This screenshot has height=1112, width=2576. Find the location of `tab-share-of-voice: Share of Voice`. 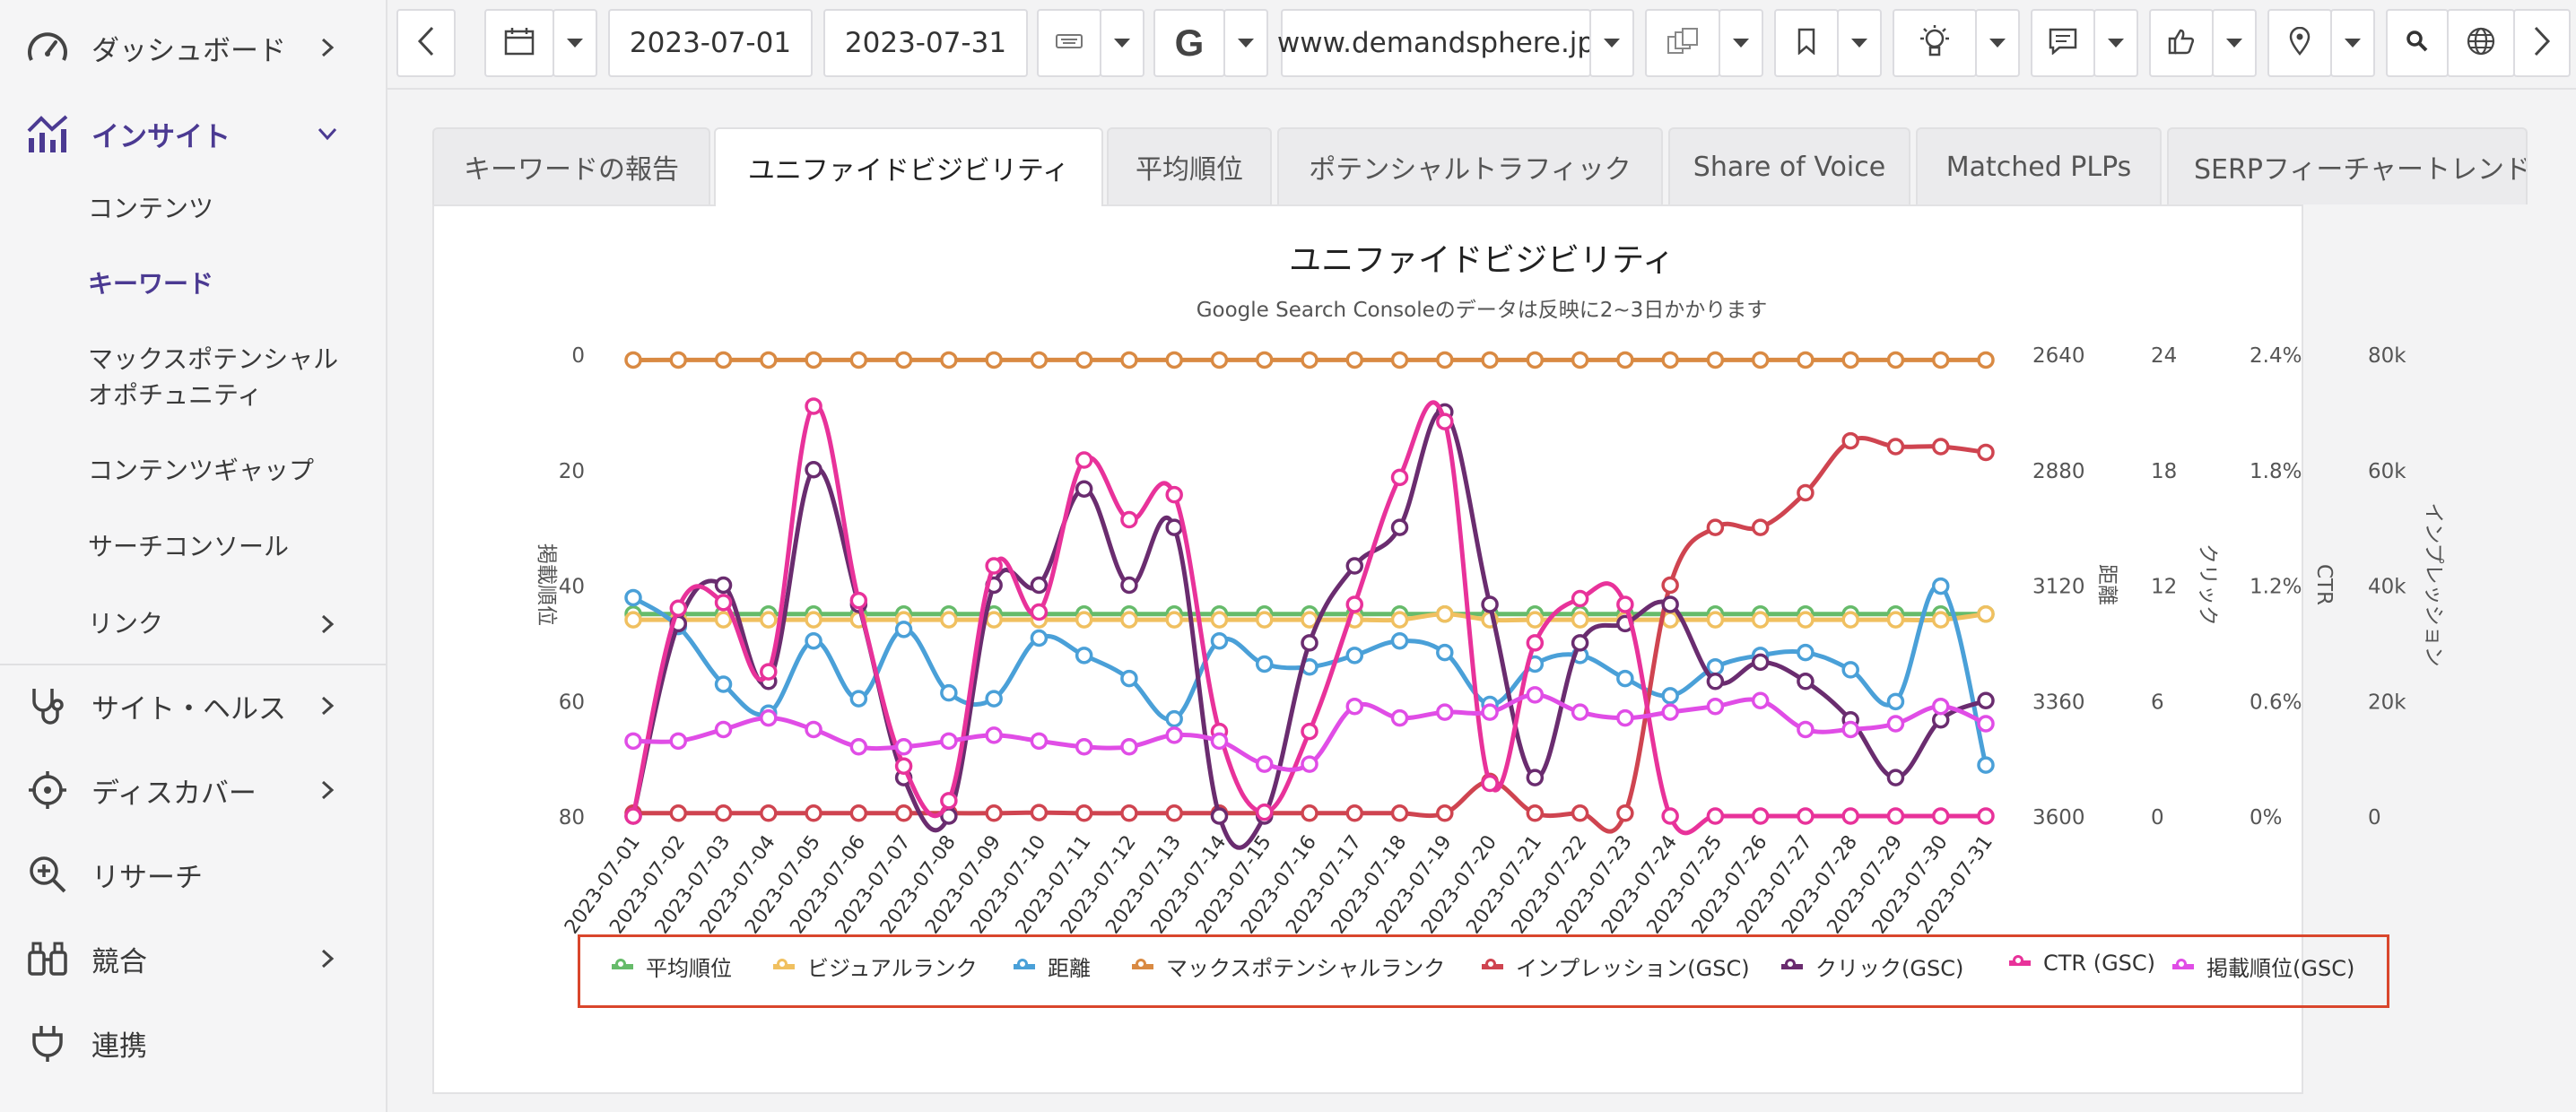

tab-share-of-voice: Share of Voice is located at coordinates (1789, 165).